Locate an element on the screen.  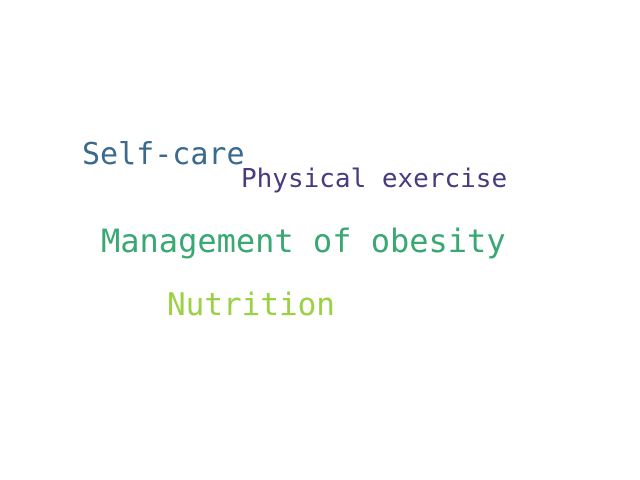
word-nutrition: Nutrition is located at coordinates (251, 305).